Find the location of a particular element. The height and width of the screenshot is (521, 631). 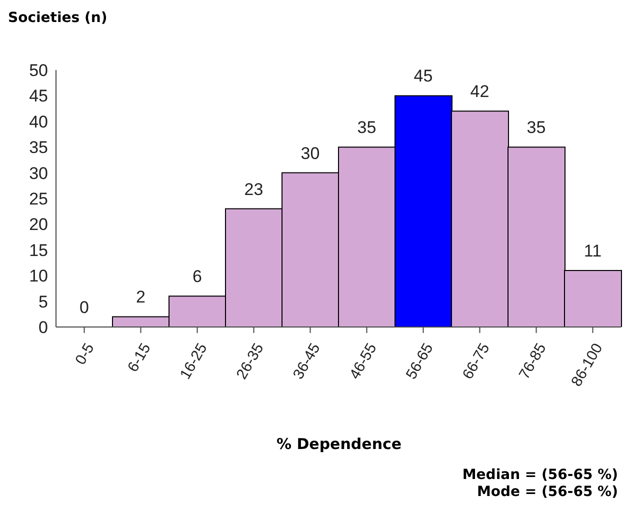

y-axis-title: Societies (n) is located at coordinates (58, 18).